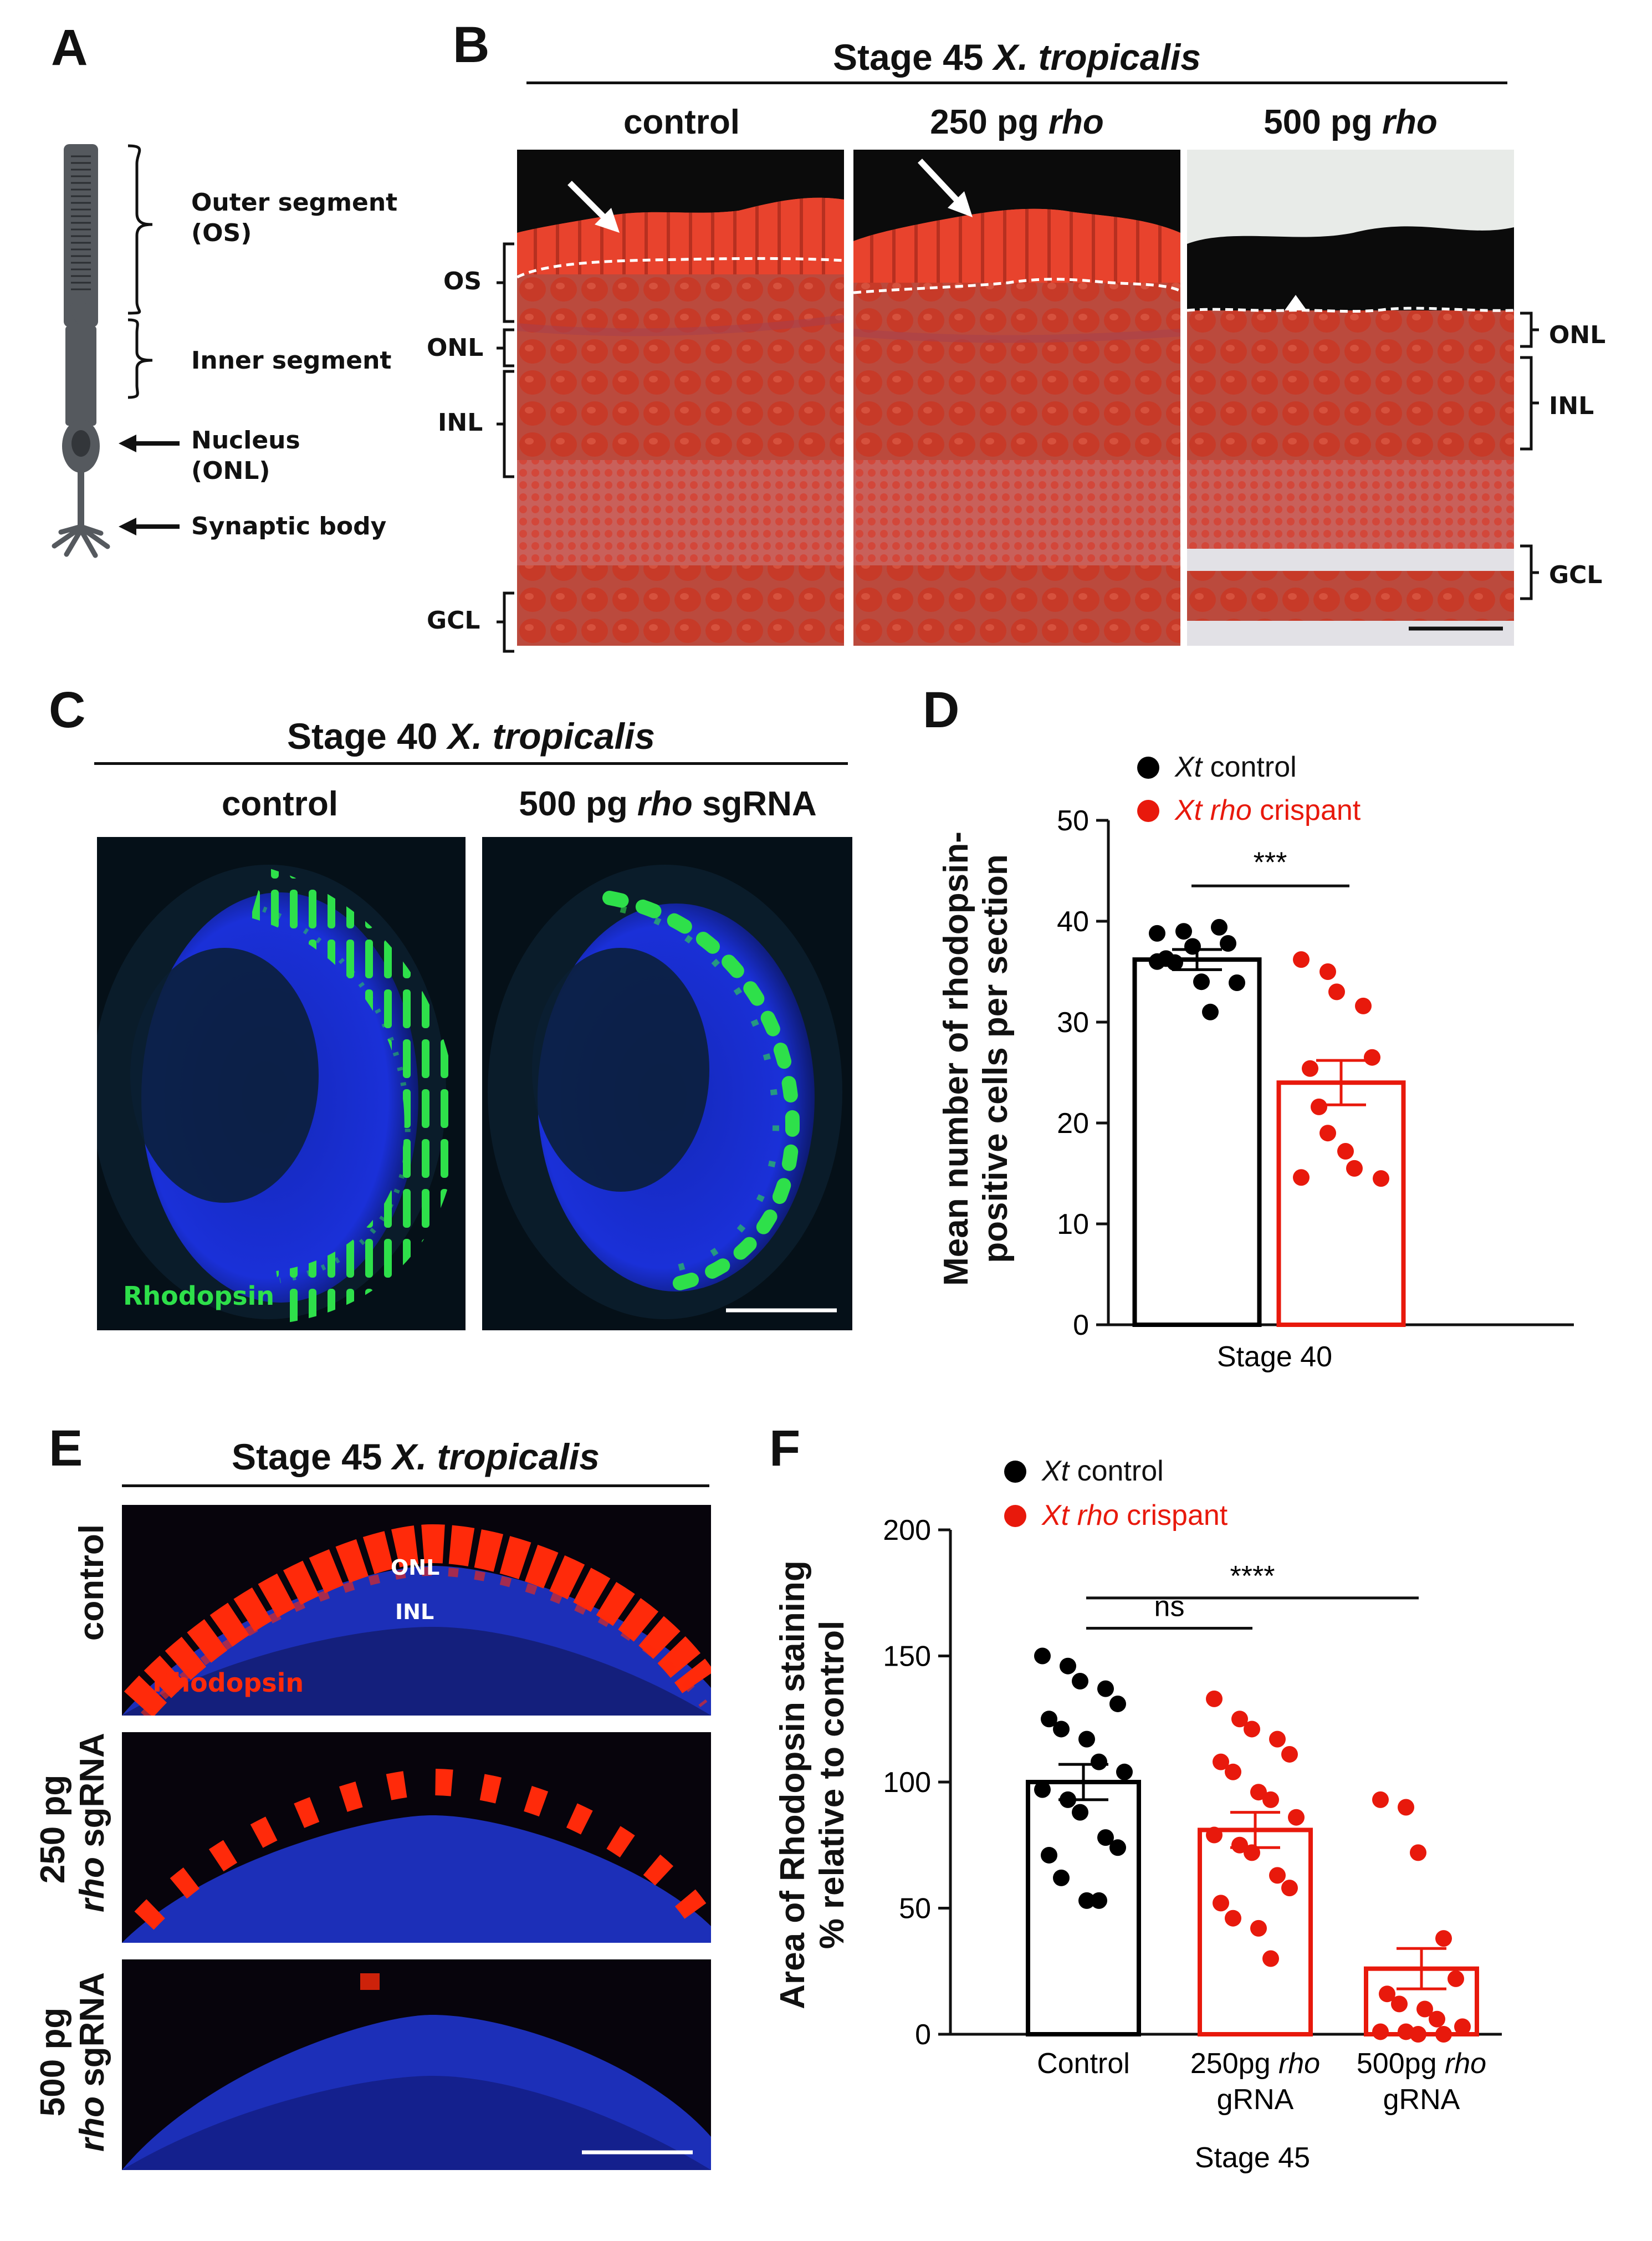 Image resolution: width=1652 pixels, height=2241 pixels. I want to click on ylabel-line: positive cells per section, so click(996, 1058).